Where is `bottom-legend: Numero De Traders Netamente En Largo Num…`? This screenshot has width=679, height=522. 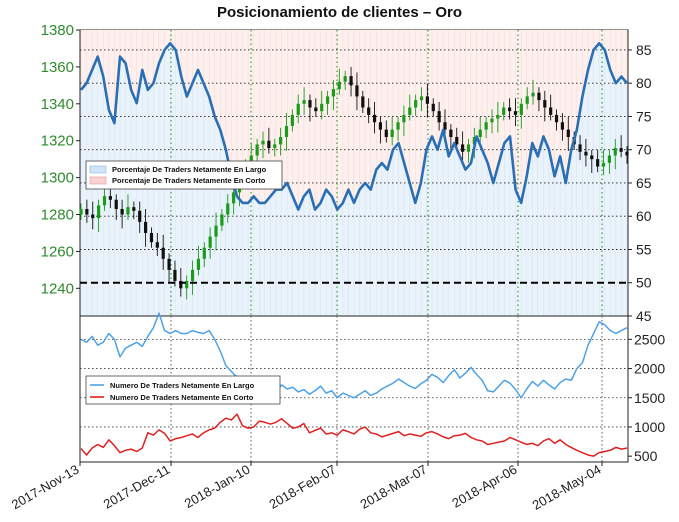 bottom-legend: Numero De Traders Netamente En Largo Num… is located at coordinates (183, 390).